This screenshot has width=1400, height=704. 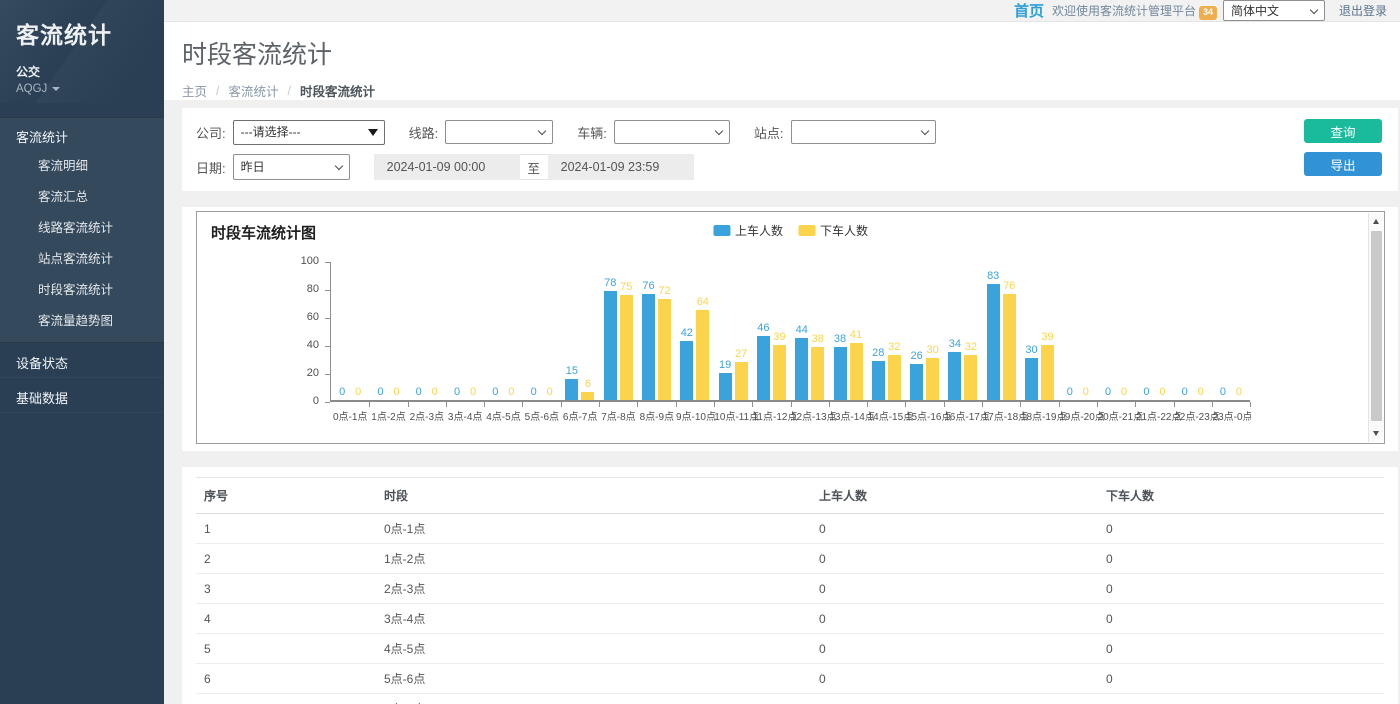 I want to click on table-row: 1 0点-1点 0 0, so click(x=790, y=528).